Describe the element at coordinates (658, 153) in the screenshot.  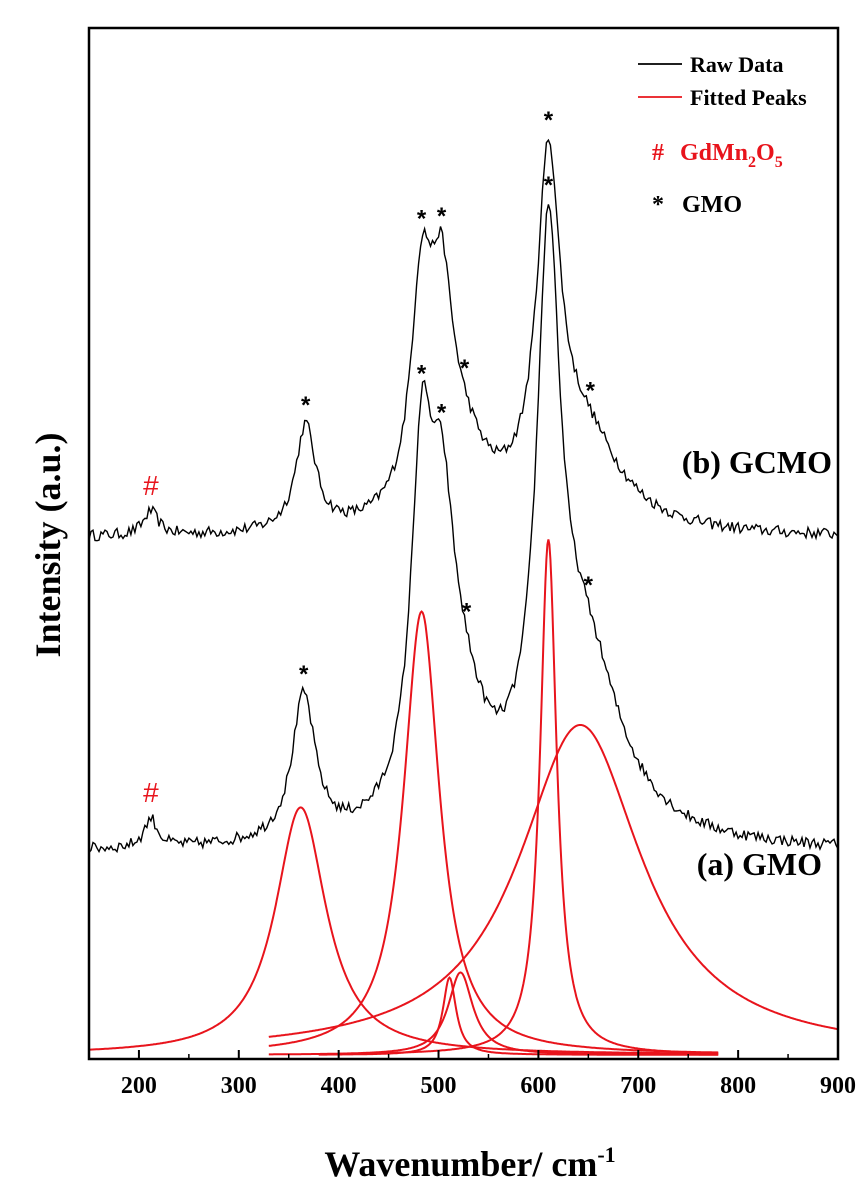
I see `legend-marker-hash: #` at that location.